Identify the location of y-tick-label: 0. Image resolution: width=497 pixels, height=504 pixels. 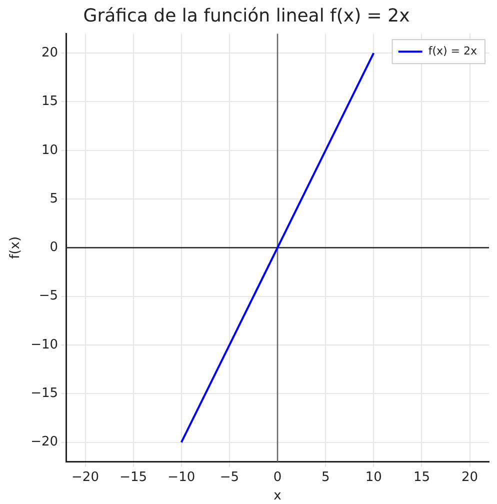
(54, 248).